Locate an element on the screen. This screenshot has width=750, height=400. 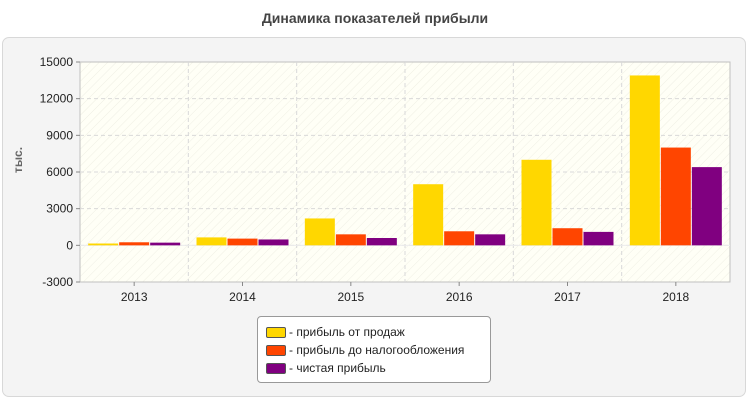
y-tick-label: 12000 is located at coordinates (57, 99).